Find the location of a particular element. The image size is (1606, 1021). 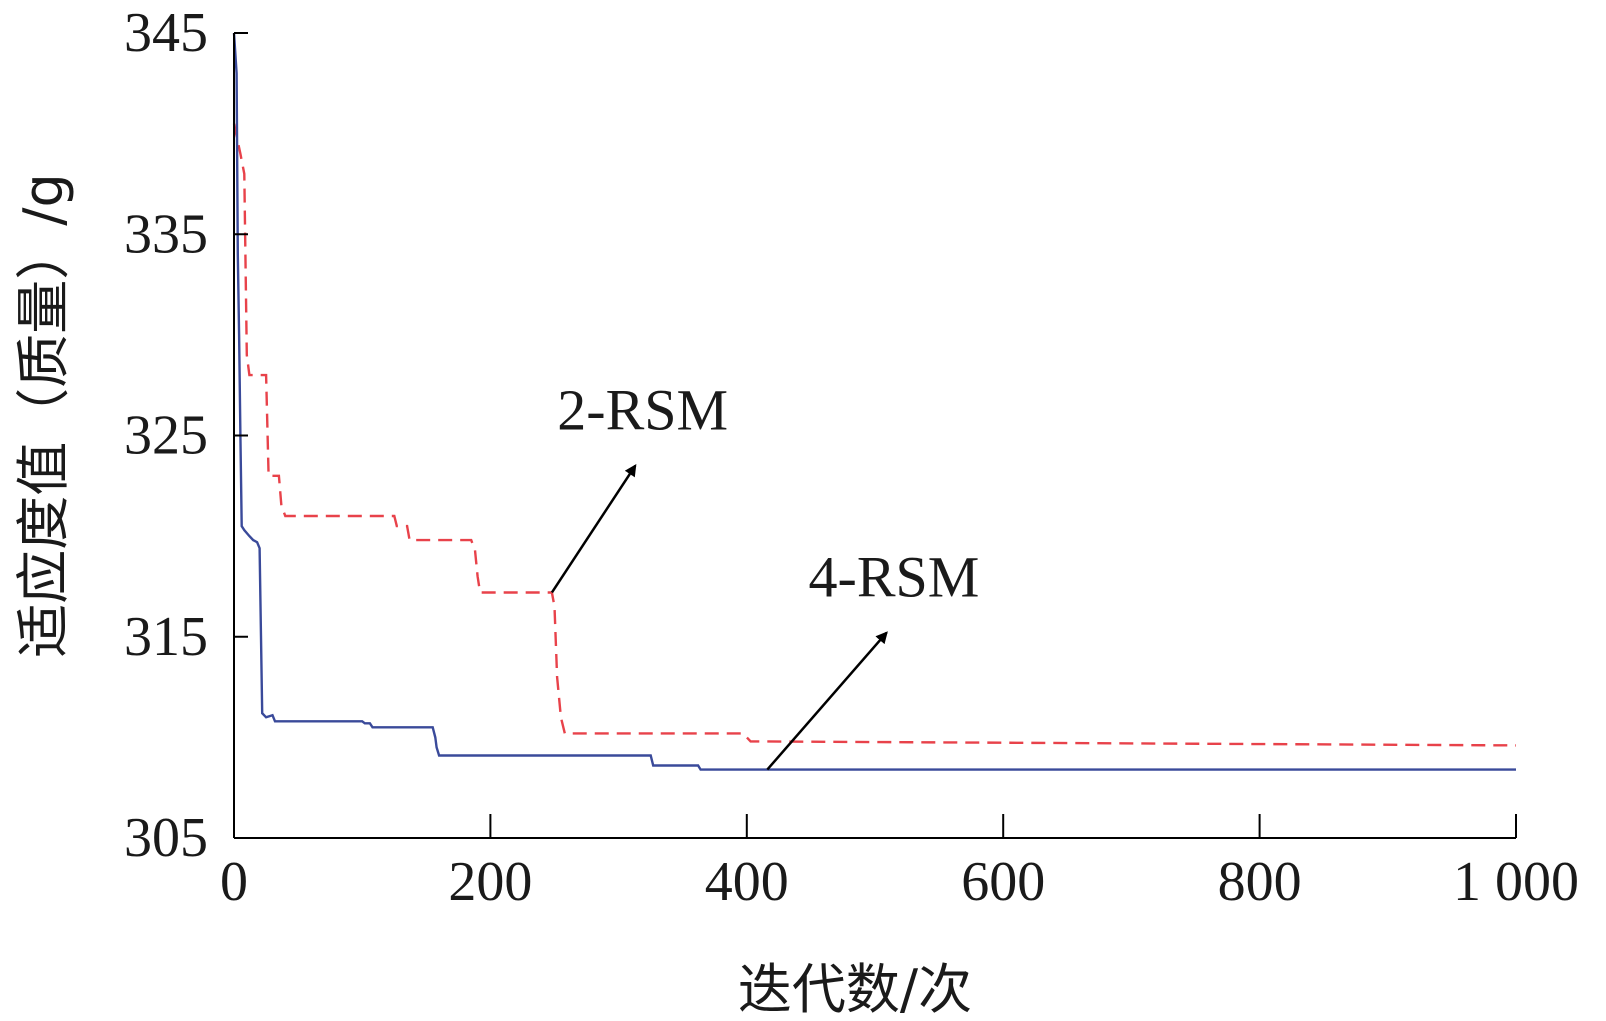

x-tick-label: 200 is located at coordinates (490, 882).